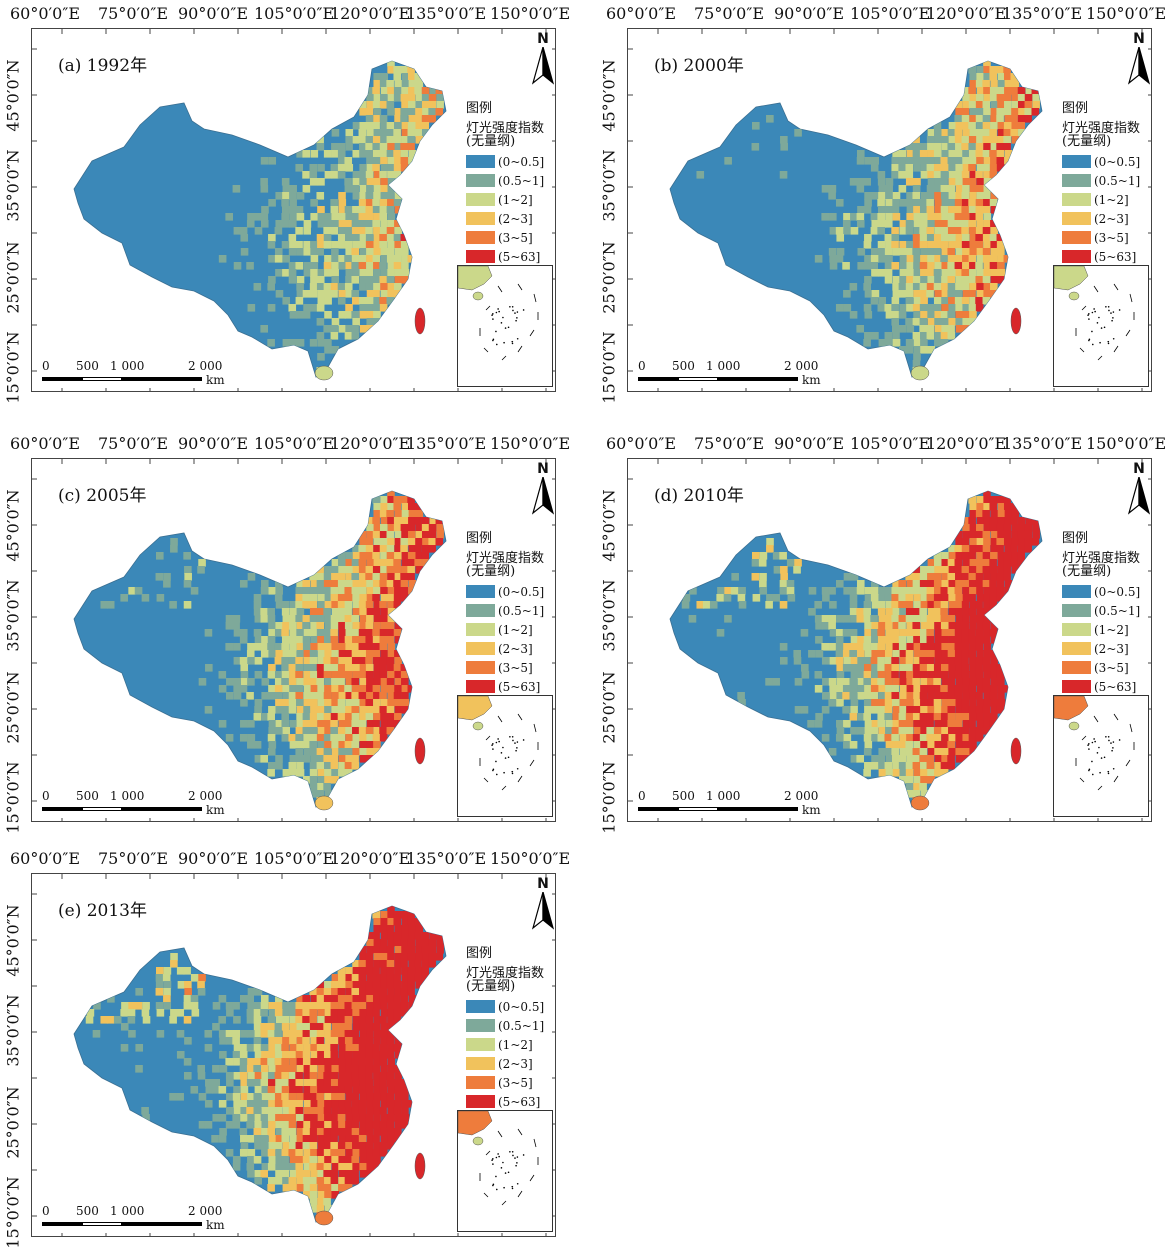  What do you see at coordinates (479, 953) in the screenshot?
I see `legend-title: 图例` at bounding box center [479, 953].